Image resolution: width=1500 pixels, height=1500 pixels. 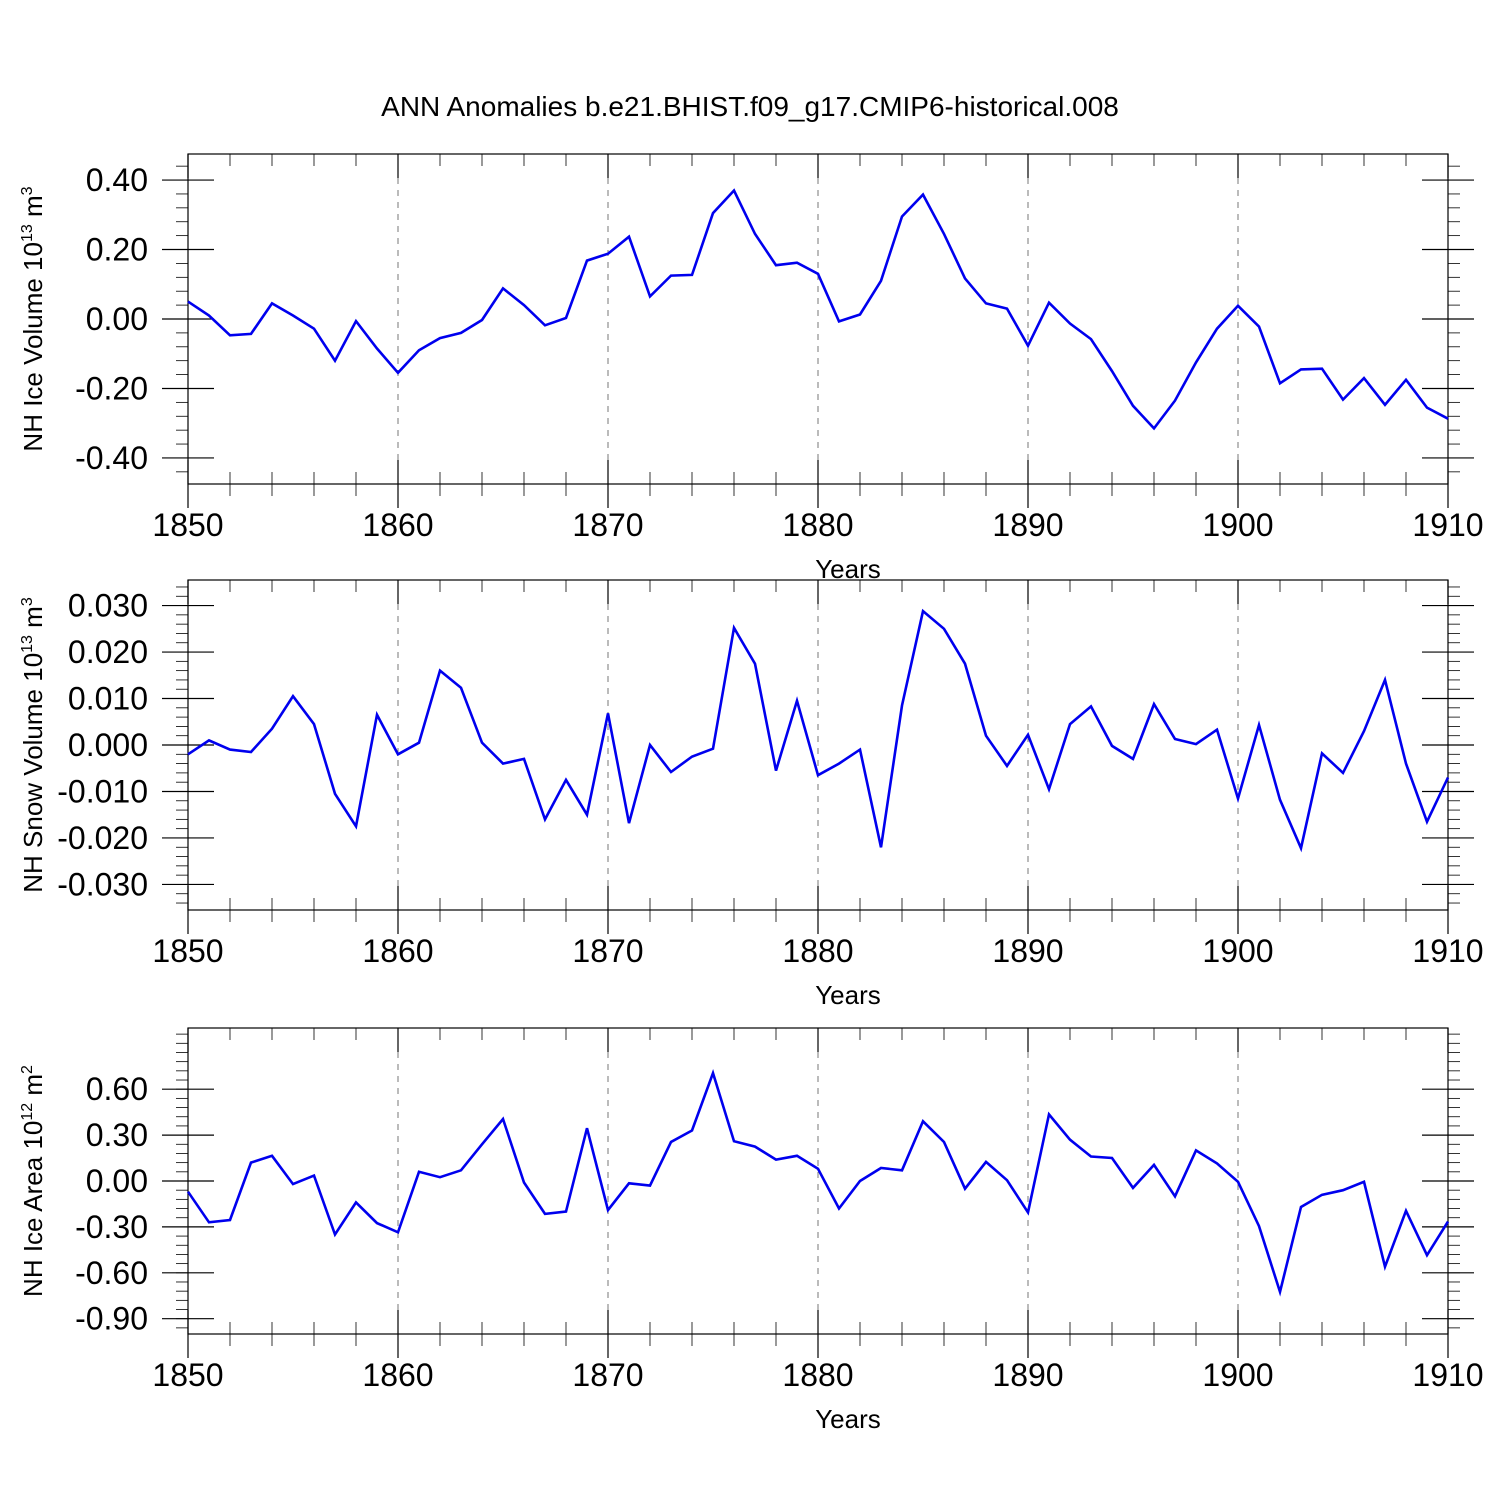 What do you see at coordinates (102, 791) in the screenshot?
I see `y-tick-label: -0.010` at bounding box center [102, 791].